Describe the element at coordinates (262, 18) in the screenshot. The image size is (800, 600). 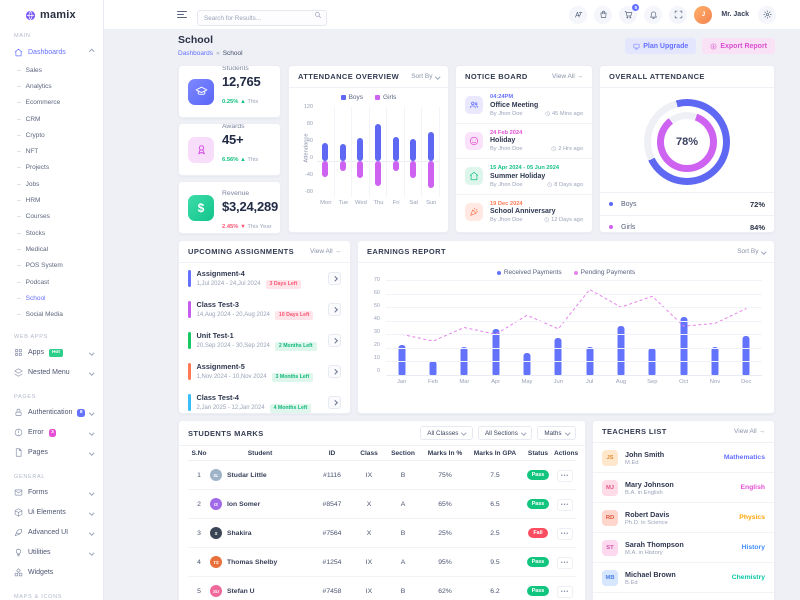
I see `search-input` at that location.